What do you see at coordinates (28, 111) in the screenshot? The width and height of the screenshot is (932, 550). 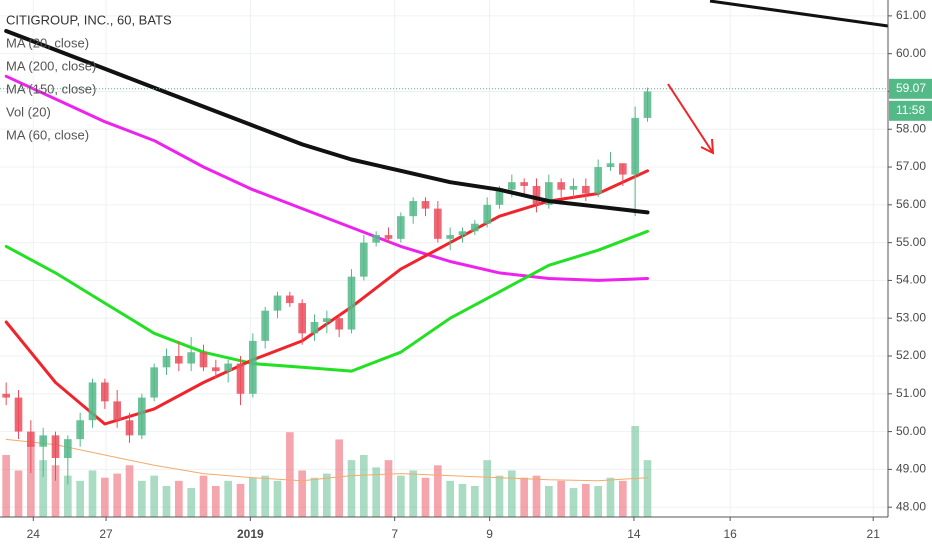 I see `legend-entry: Vol (20)` at bounding box center [28, 111].